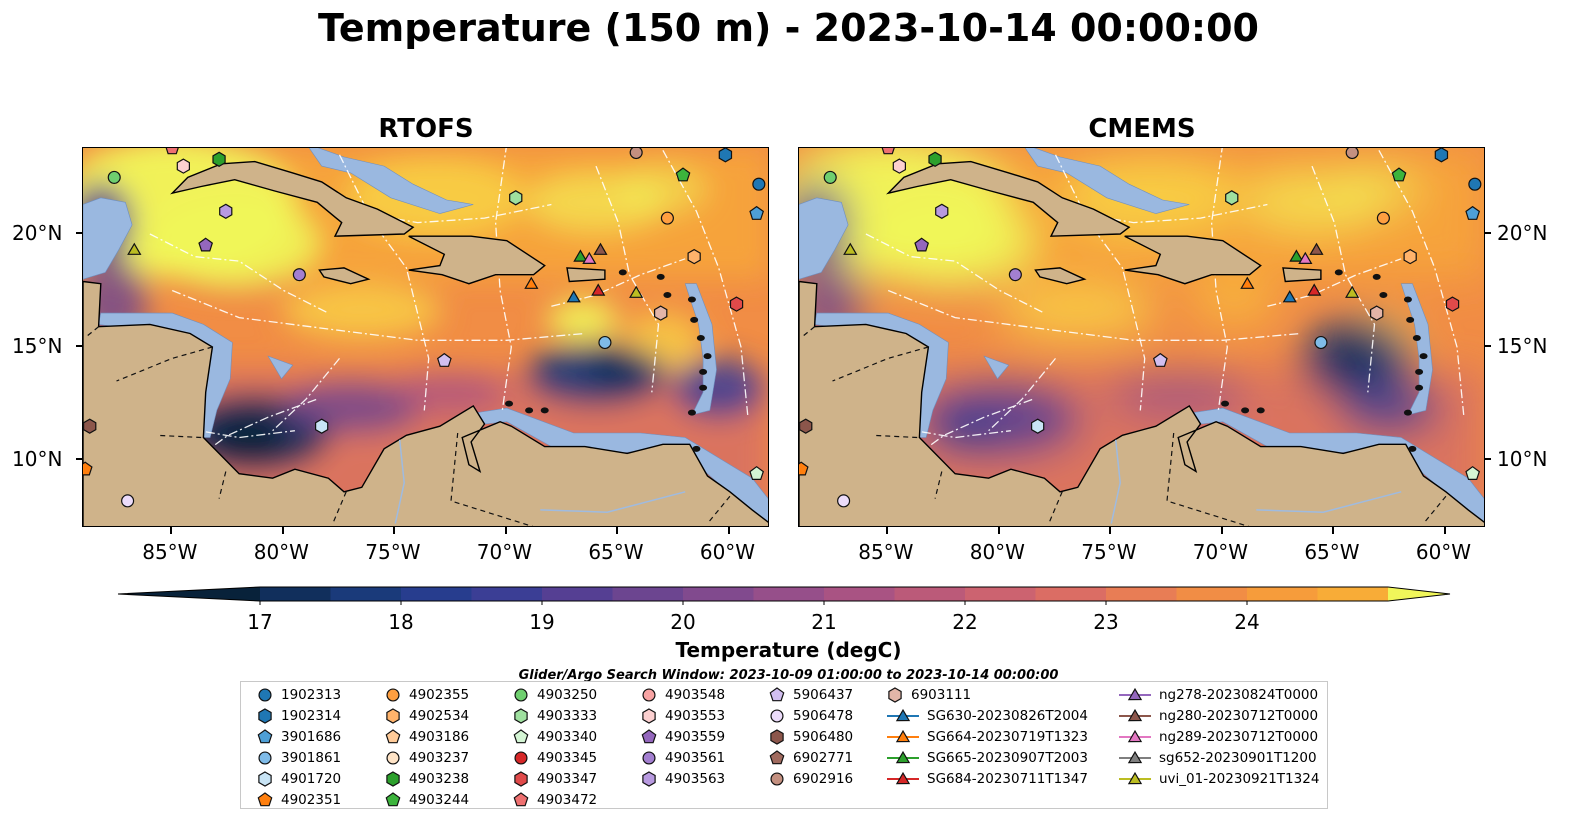 This screenshot has width=1577, height=827. I want to click on lat-tick-label: 10°N, so click(37, 459).